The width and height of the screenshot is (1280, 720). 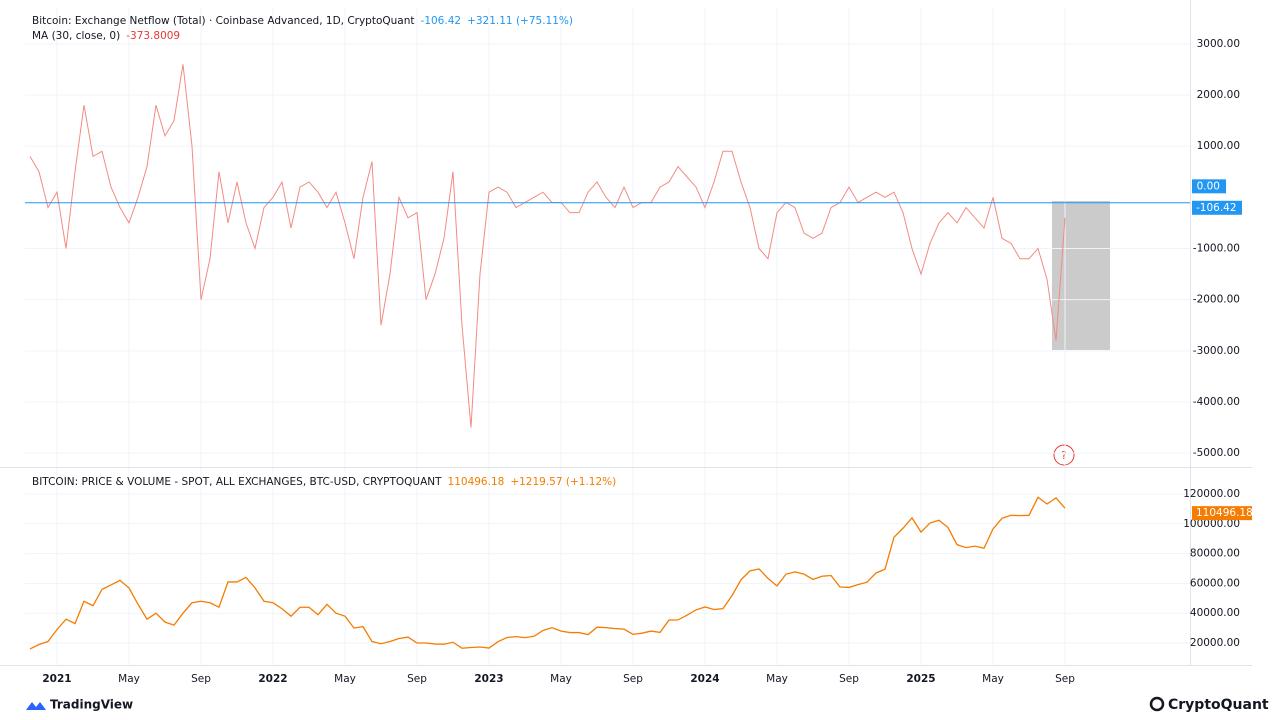 I want to click on footer-right: CryptoQuant, so click(x=1218, y=705).